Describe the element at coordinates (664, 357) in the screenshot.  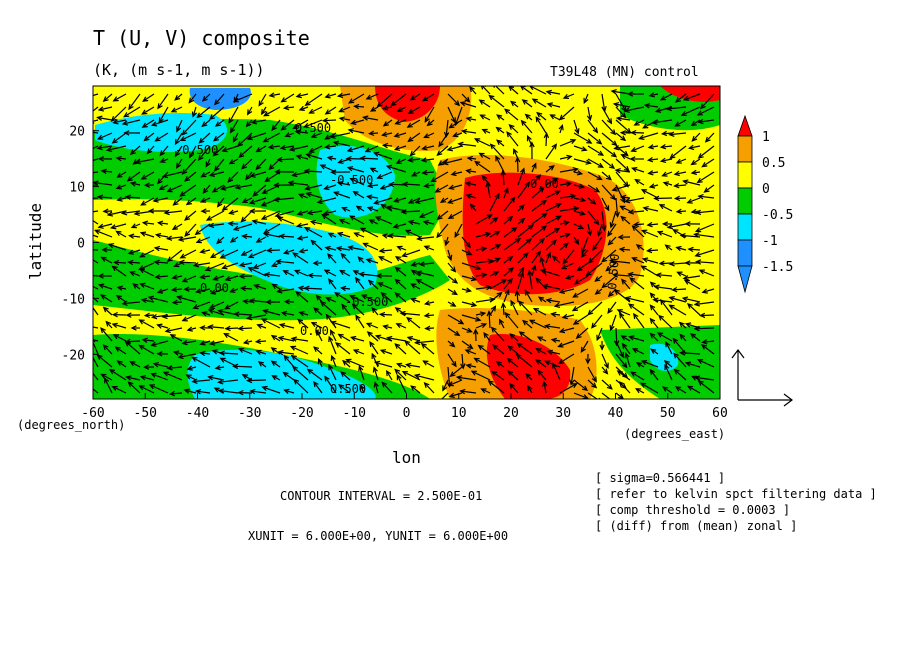
I see `cyan-patch-southeast` at that location.